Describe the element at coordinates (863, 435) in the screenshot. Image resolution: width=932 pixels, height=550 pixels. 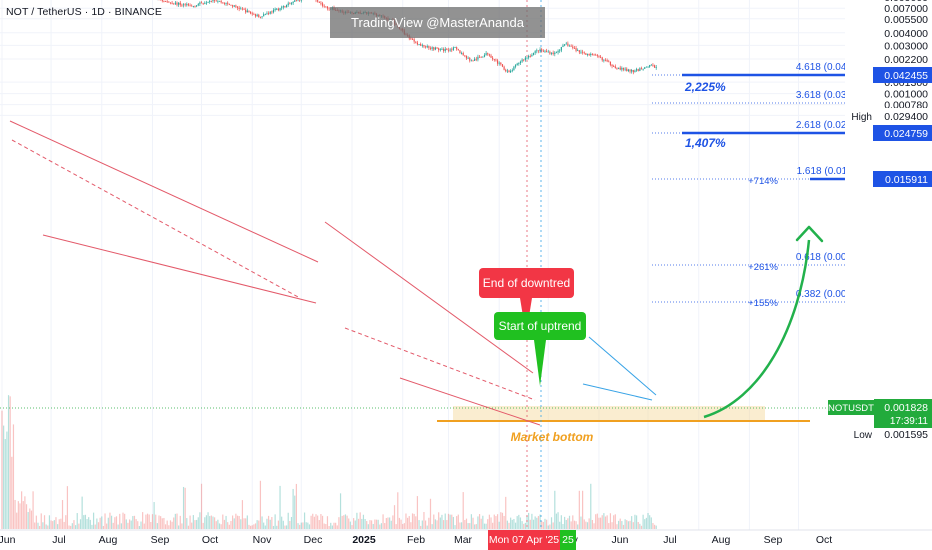
I see `low-label: Low` at that location.